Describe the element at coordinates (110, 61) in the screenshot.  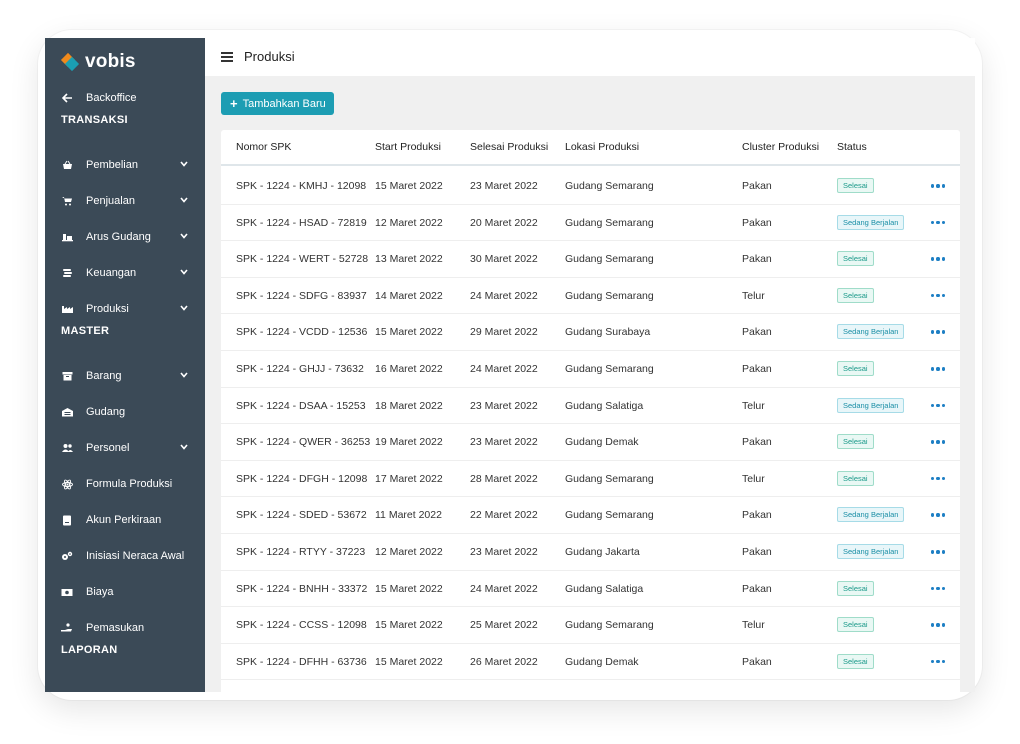
I see `brand-name: vobis` at that location.